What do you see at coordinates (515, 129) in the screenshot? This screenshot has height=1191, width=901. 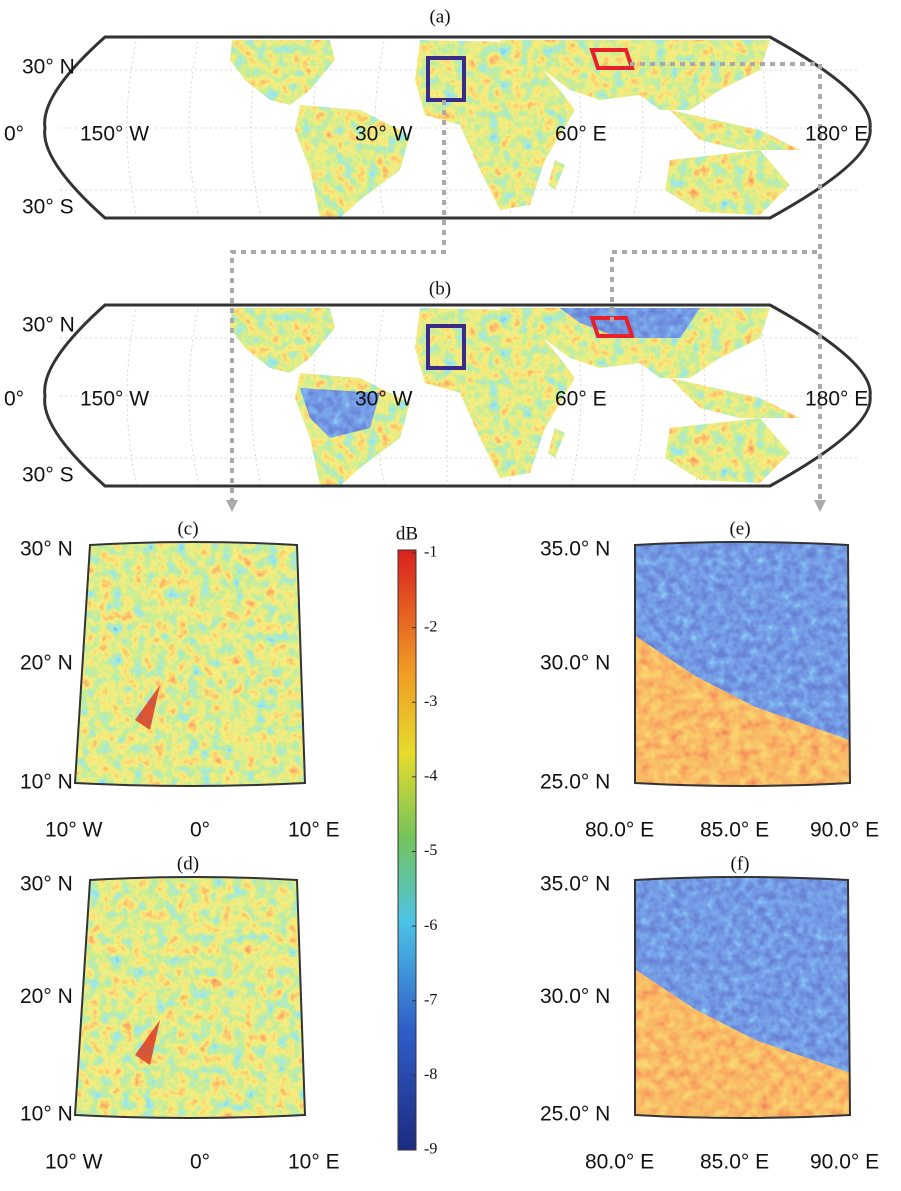 I see `land` at bounding box center [515, 129].